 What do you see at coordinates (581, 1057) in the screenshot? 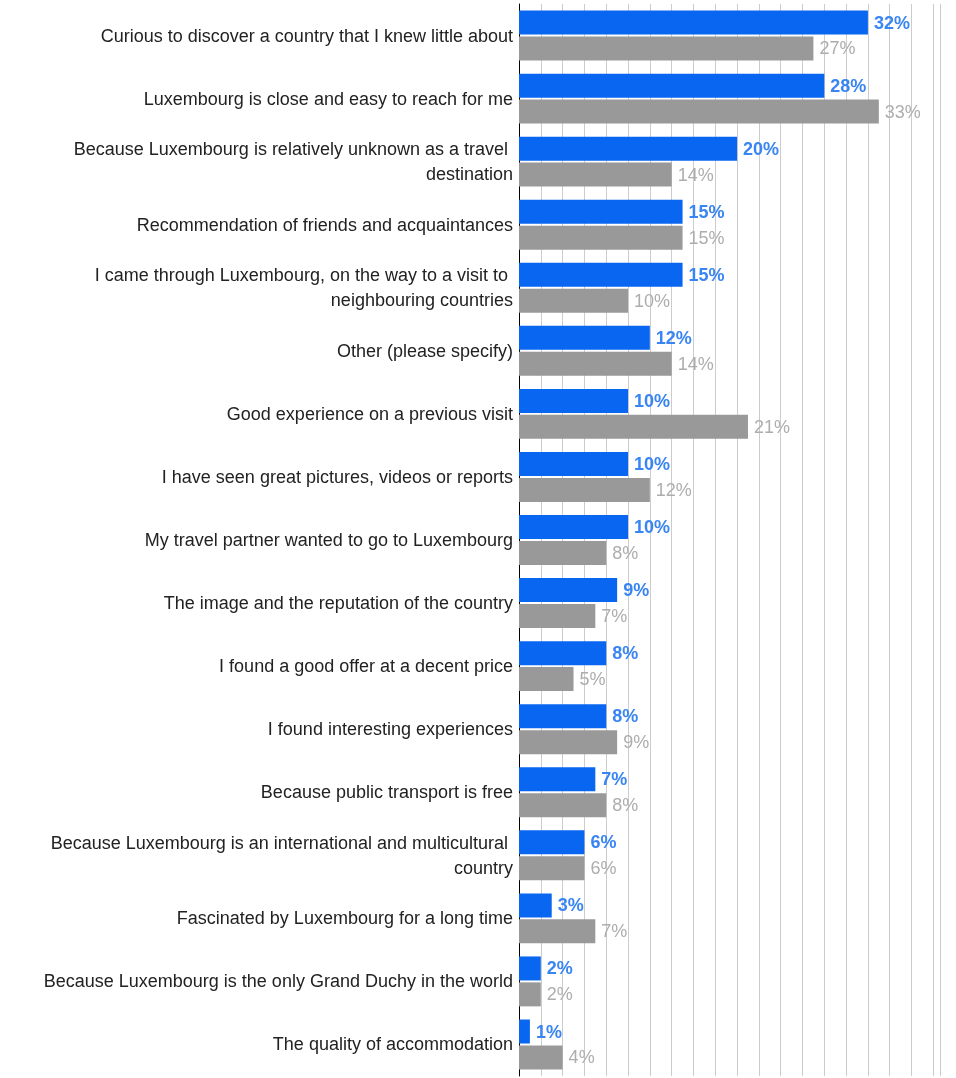
I see `data-label: 4%` at bounding box center [581, 1057].